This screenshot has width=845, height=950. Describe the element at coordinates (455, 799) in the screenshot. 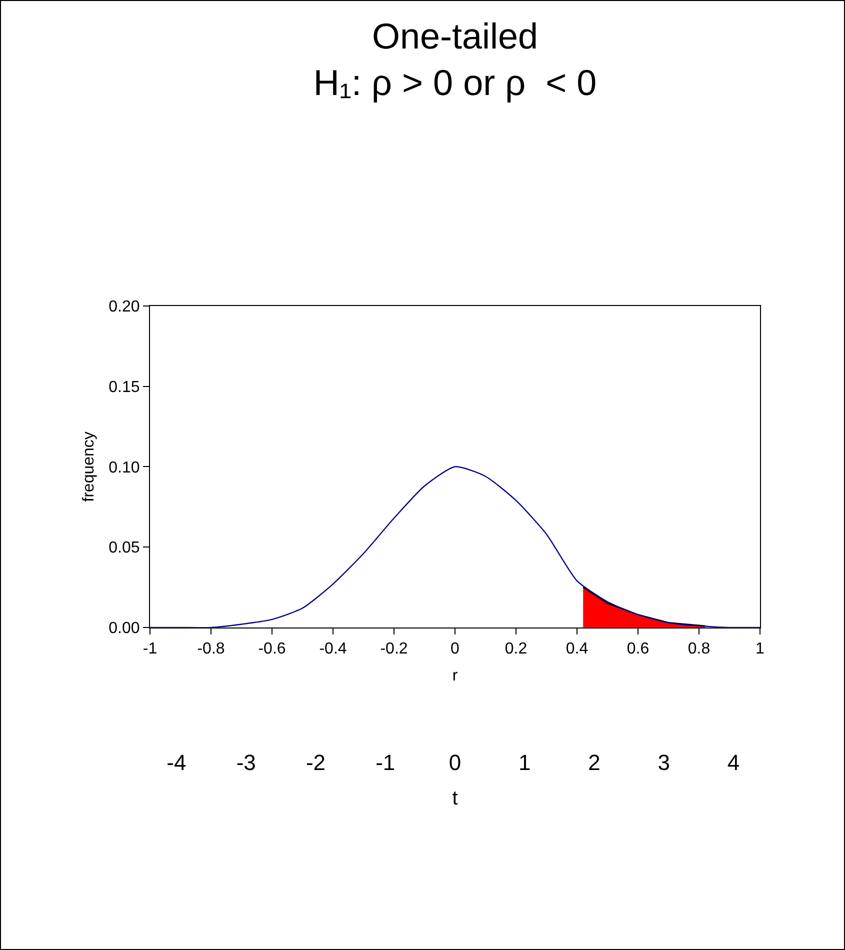

I see `x2-axis-title: t` at that location.